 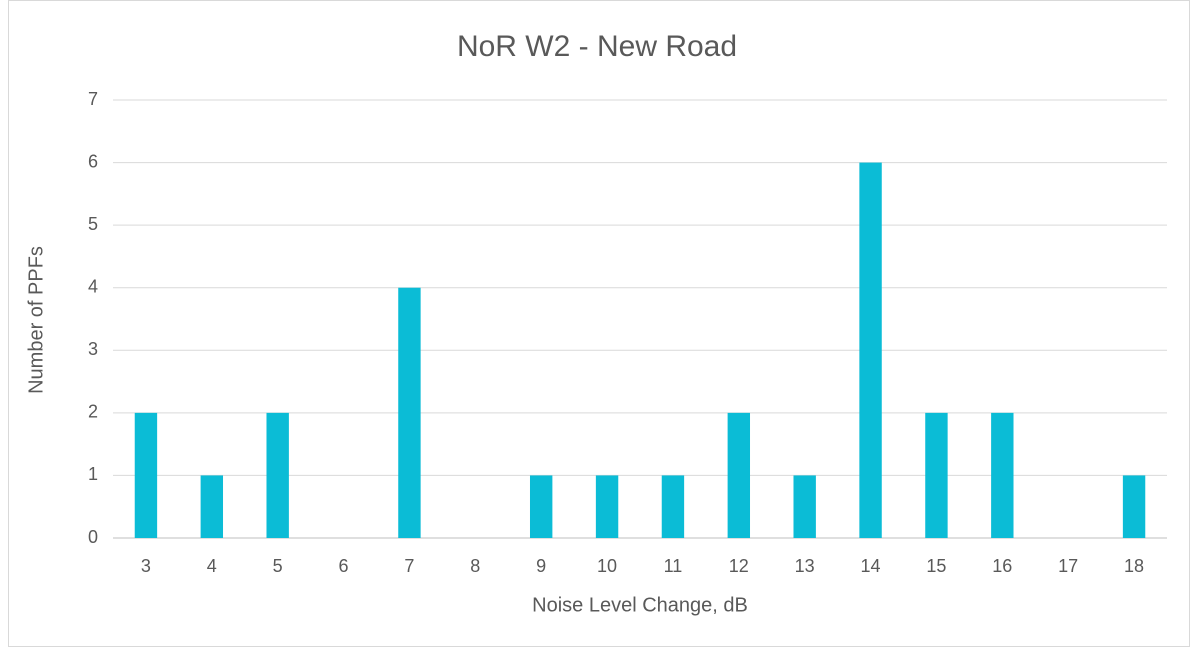 I want to click on x-tick-label: 10, so click(x=607, y=566).